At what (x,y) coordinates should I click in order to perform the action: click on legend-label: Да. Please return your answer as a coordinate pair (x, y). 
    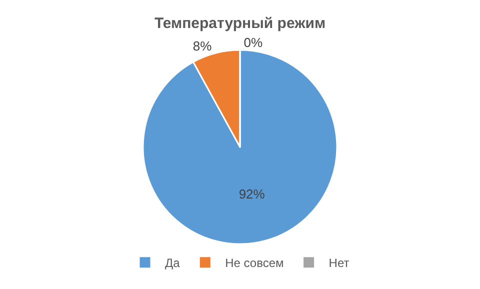
    Looking at the image, I should click on (172, 263).